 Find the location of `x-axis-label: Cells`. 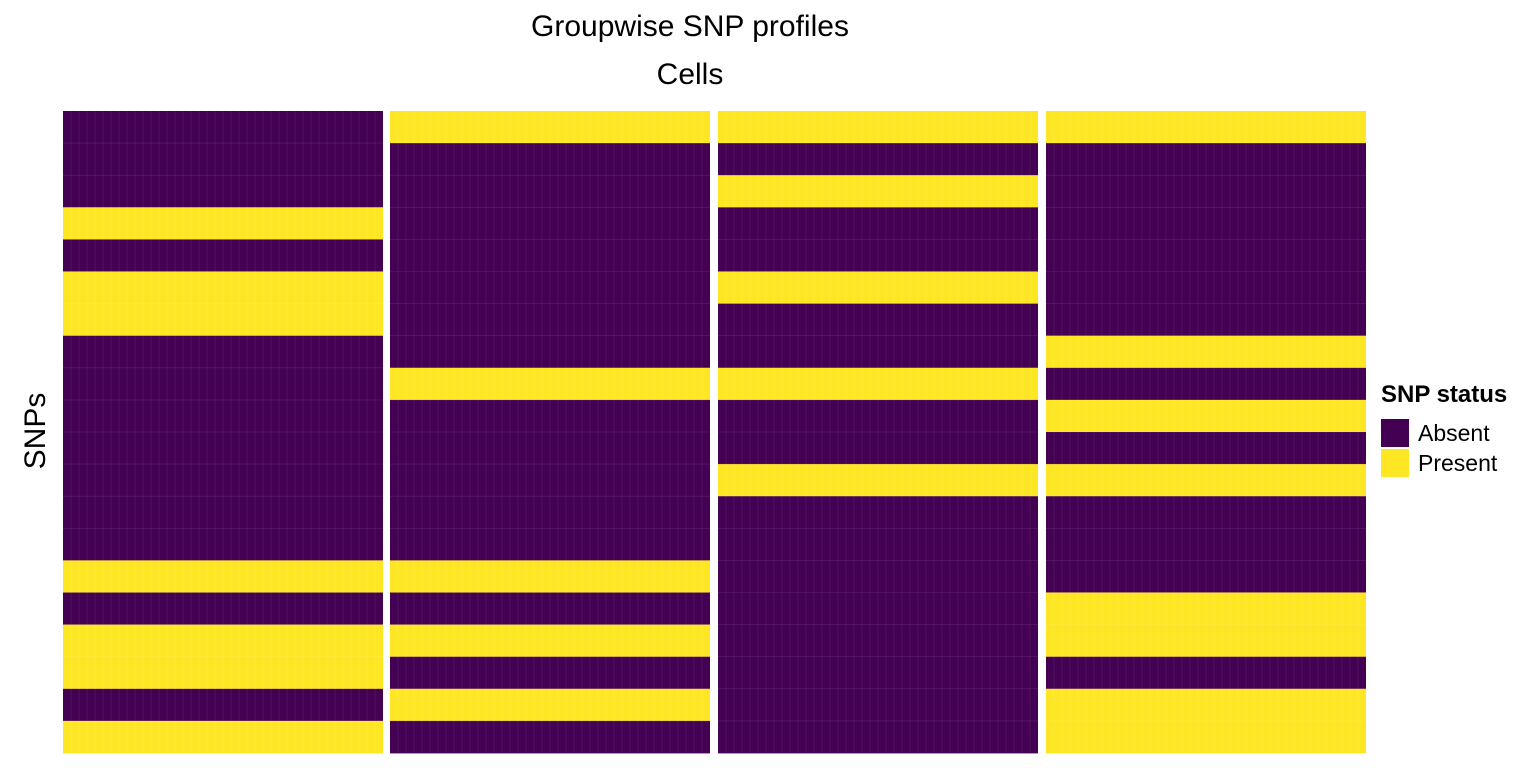

x-axis-label: Cells is located at coordinates (690, 74).